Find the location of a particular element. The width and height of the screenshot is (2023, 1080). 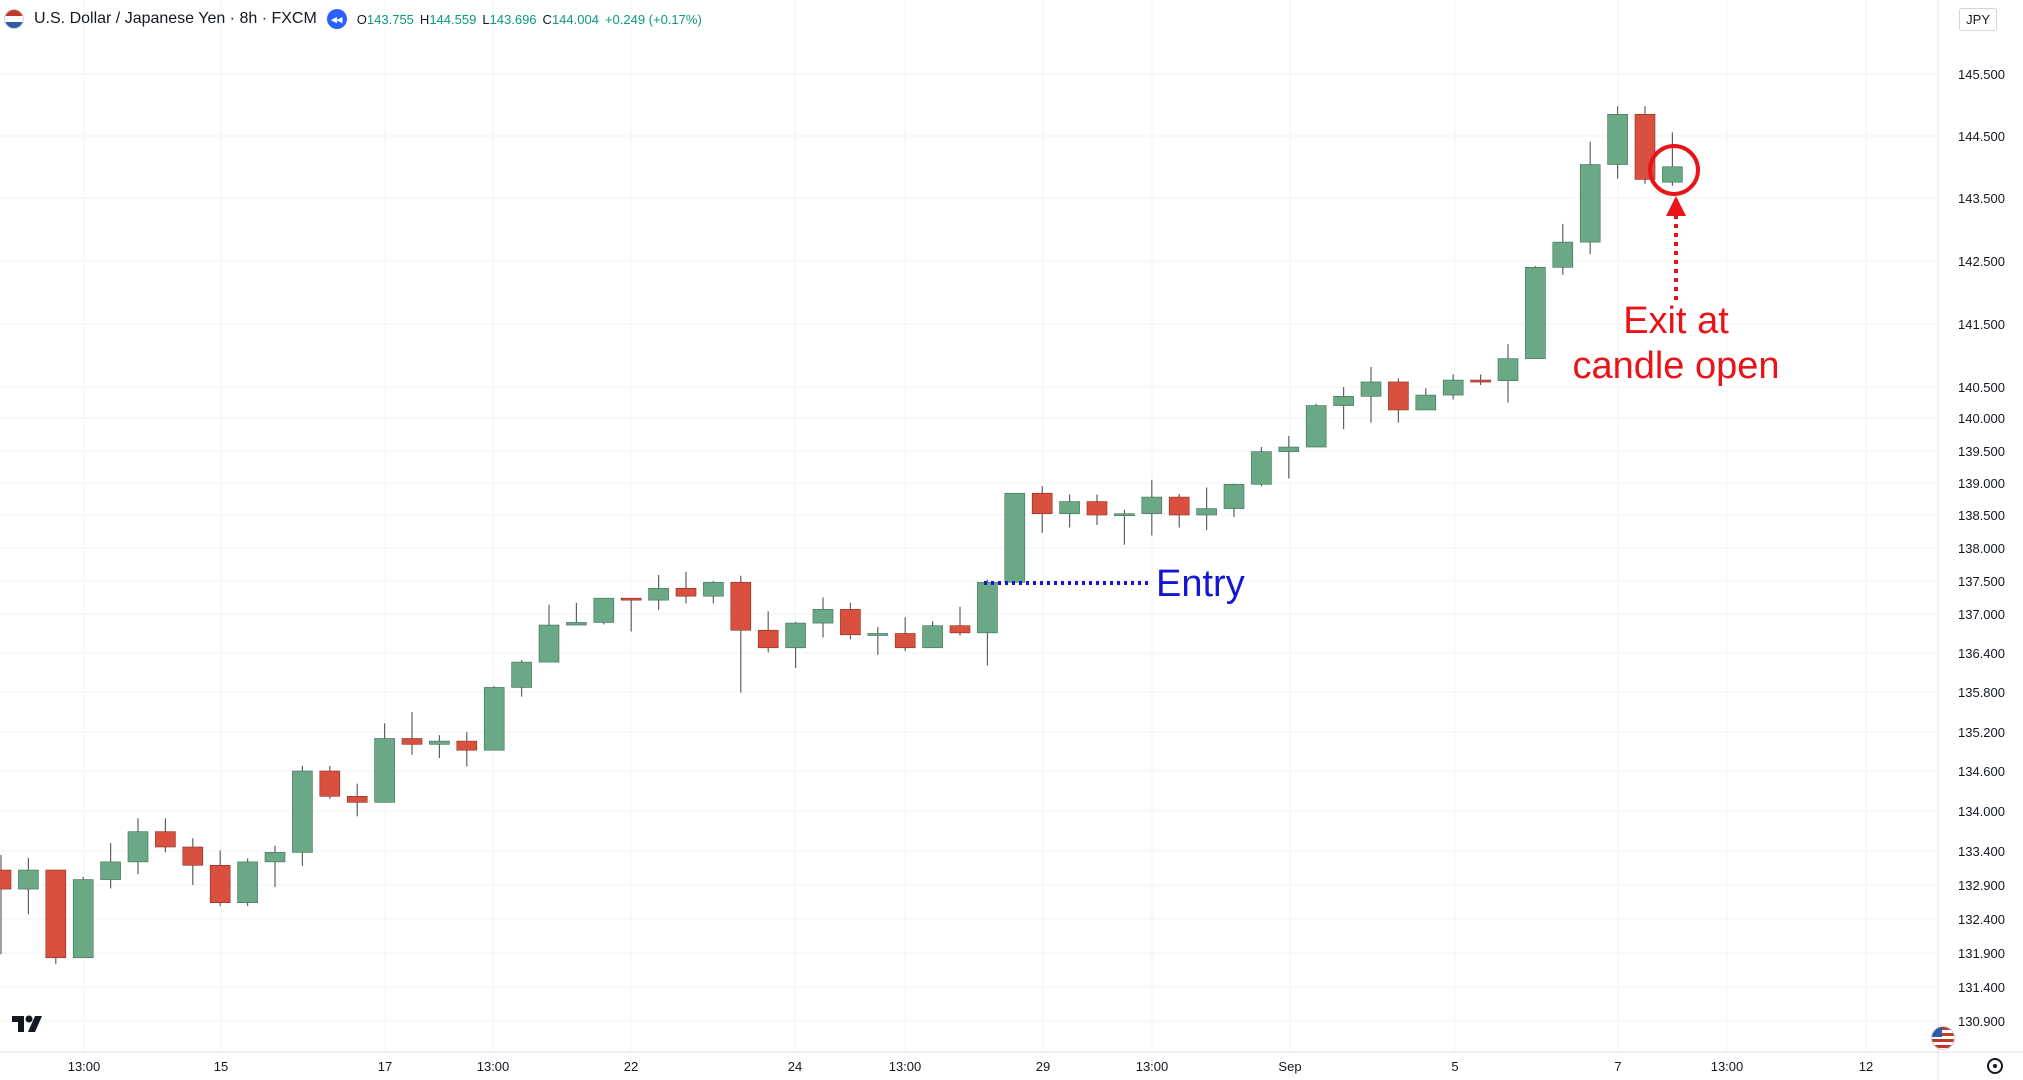

price-tick-label: 142.500 is located at coordinates (1981, 261).